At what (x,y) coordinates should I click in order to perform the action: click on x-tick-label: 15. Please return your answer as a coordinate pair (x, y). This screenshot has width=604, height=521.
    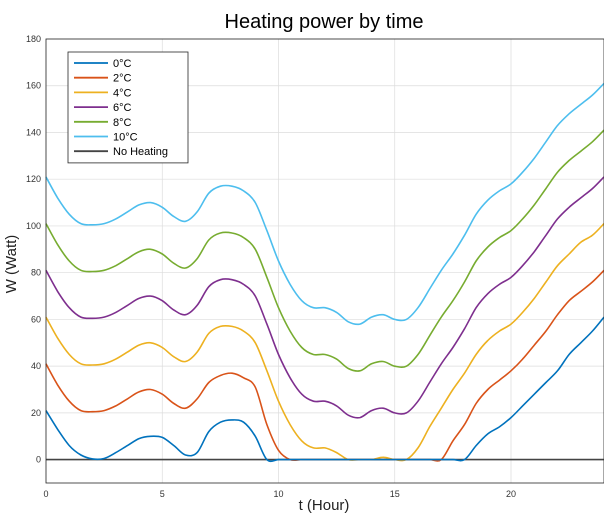
    Looking at the image, I should click on (395, 494).